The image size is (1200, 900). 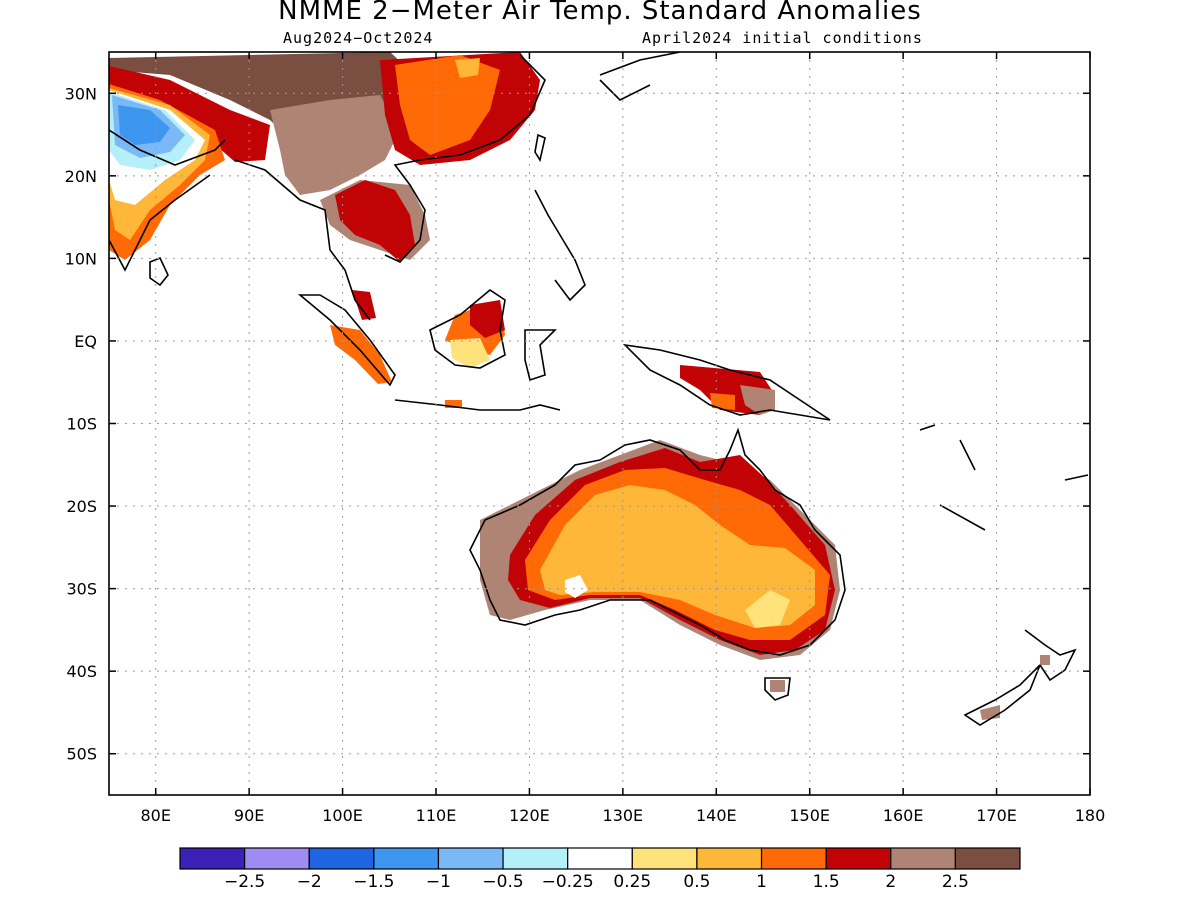 What do you see at coordinates (364, 305) in the screenshot?
I see `anomaly-malaya` at bounding box center [364, 305].